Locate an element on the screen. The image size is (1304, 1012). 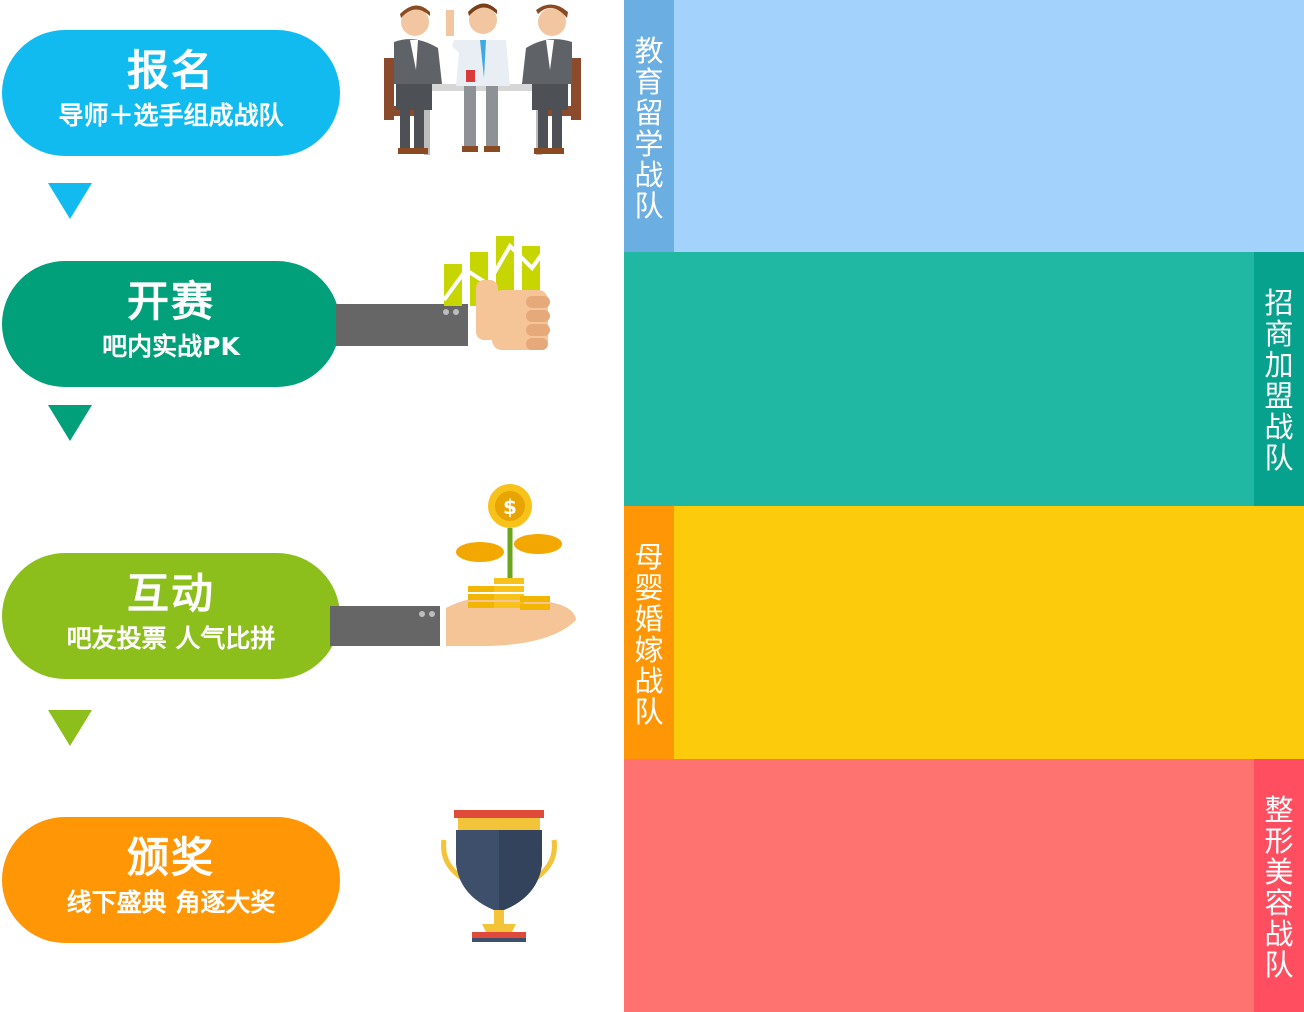
team-band-maternity-wedding is located at coordinates (964, 632).